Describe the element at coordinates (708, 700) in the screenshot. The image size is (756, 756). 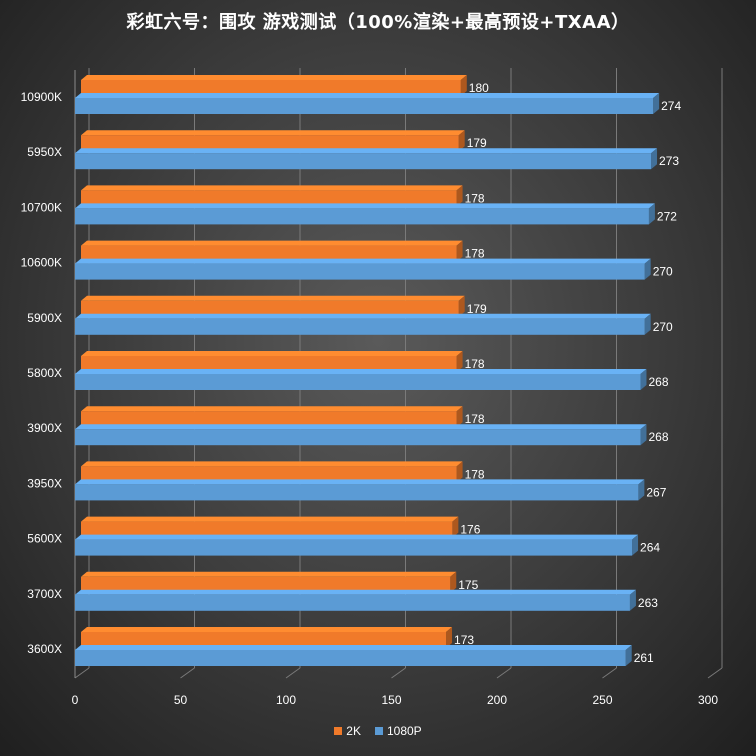
I see `x-tick-label: 300` at that location.